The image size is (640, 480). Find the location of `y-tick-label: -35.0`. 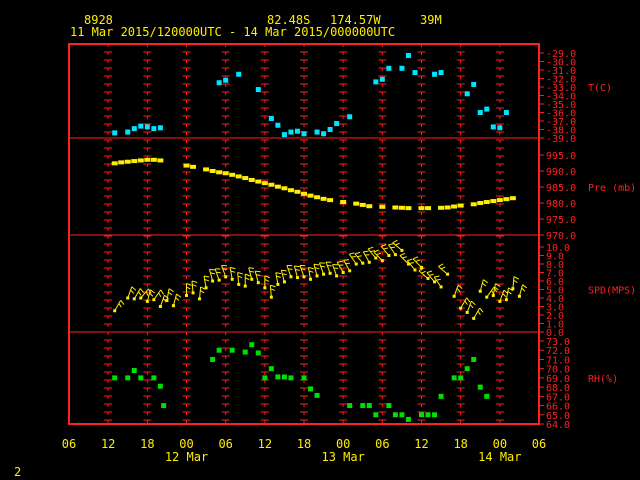

y-tick-label: -35.0 is located at coordinates (561, 105).